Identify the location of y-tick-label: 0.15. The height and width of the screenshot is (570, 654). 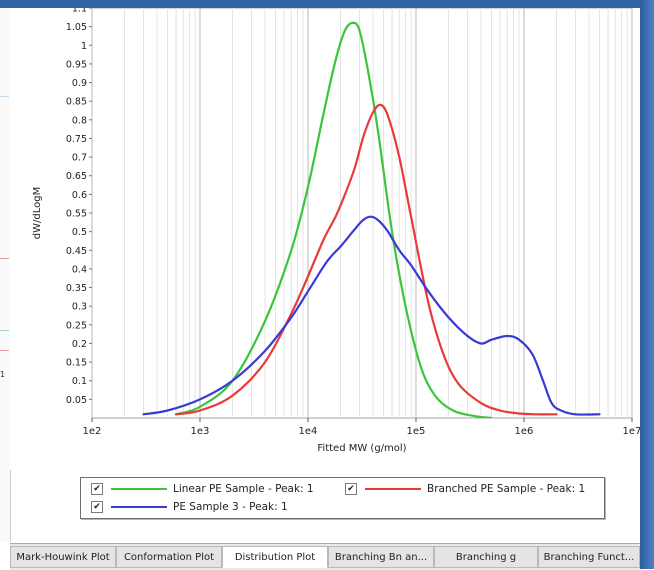
(76, 363).